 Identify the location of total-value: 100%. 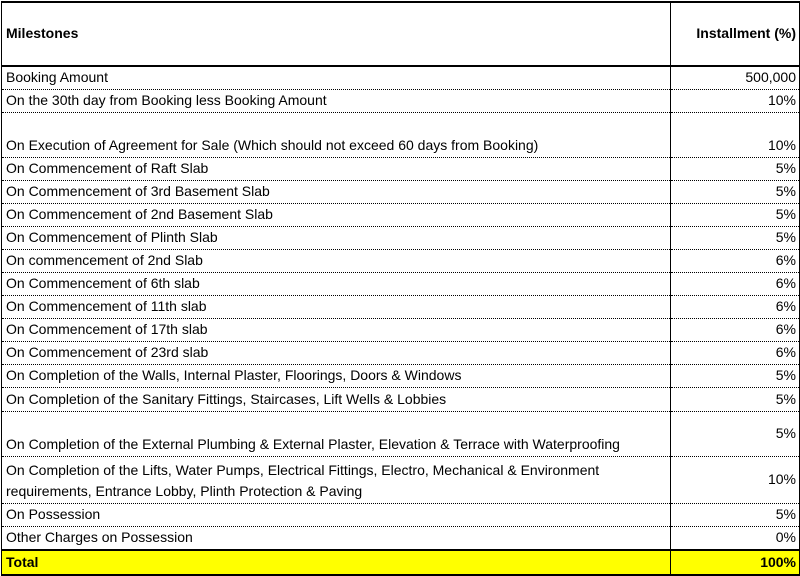
(735, 562).